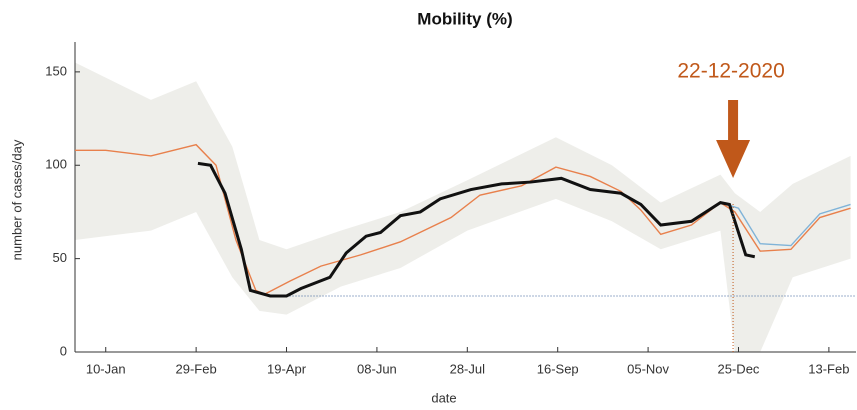 This screenshot has height=410, width=857. Describe the element at coordinates (63, 350) in the screenshot. I see `y-tick-label: 0` at that location.